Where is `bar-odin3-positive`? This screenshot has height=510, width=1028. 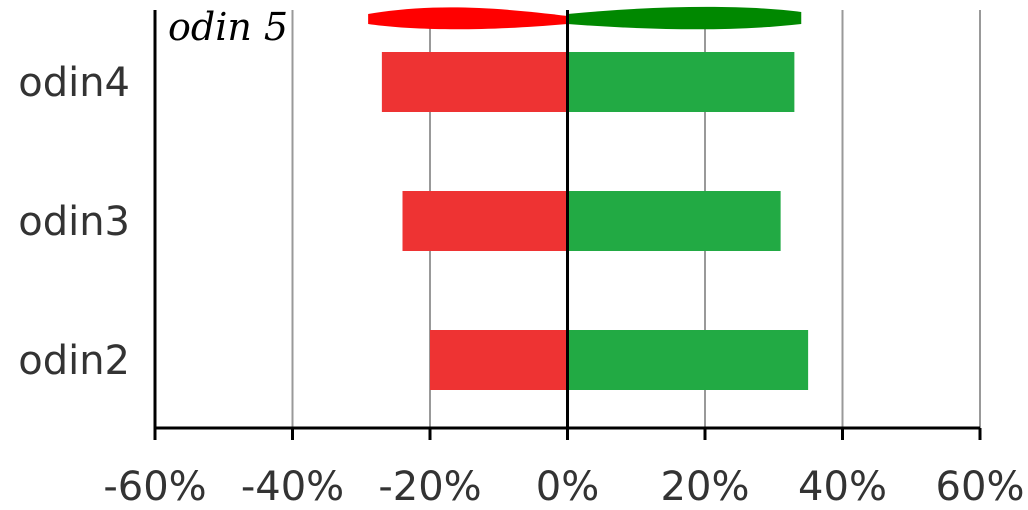 bar-odin3-positive is located at coordinates (674, 221).